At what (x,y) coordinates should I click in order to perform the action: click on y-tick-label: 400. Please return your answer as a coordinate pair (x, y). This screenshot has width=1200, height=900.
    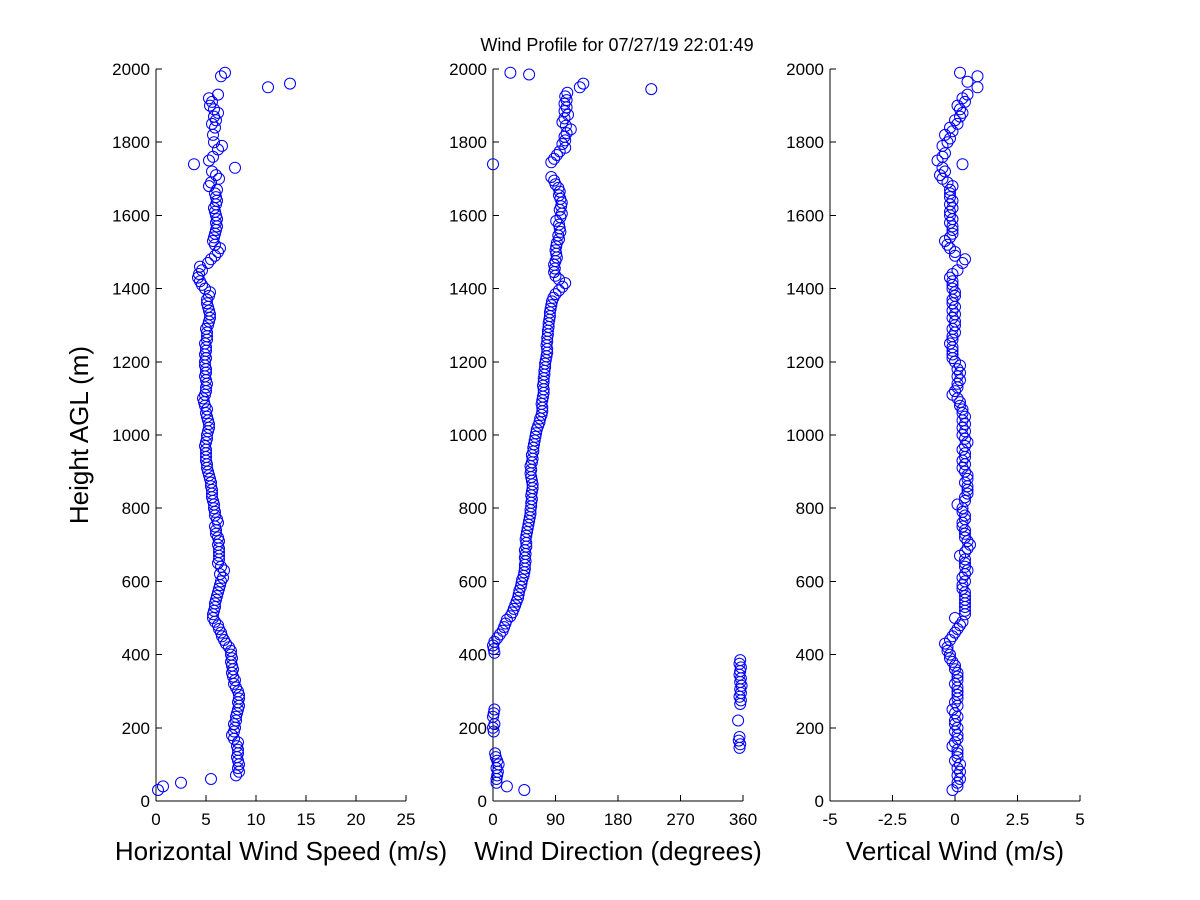
    Looking at the image, I should click on (810, 655).